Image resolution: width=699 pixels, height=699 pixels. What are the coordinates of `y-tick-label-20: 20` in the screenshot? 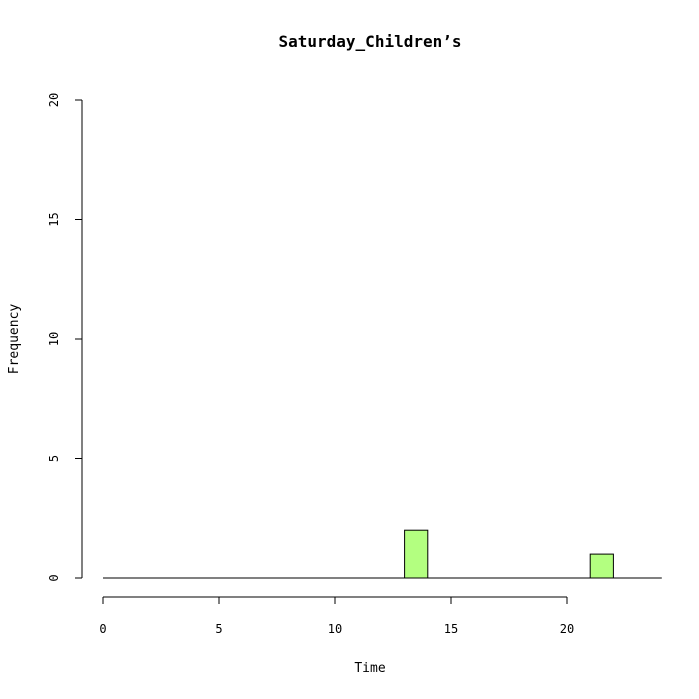 It's located at (54, 100).